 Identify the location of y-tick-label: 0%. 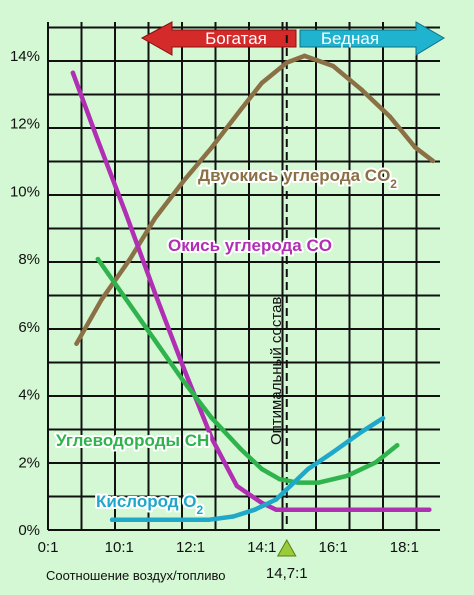
(29, 530).